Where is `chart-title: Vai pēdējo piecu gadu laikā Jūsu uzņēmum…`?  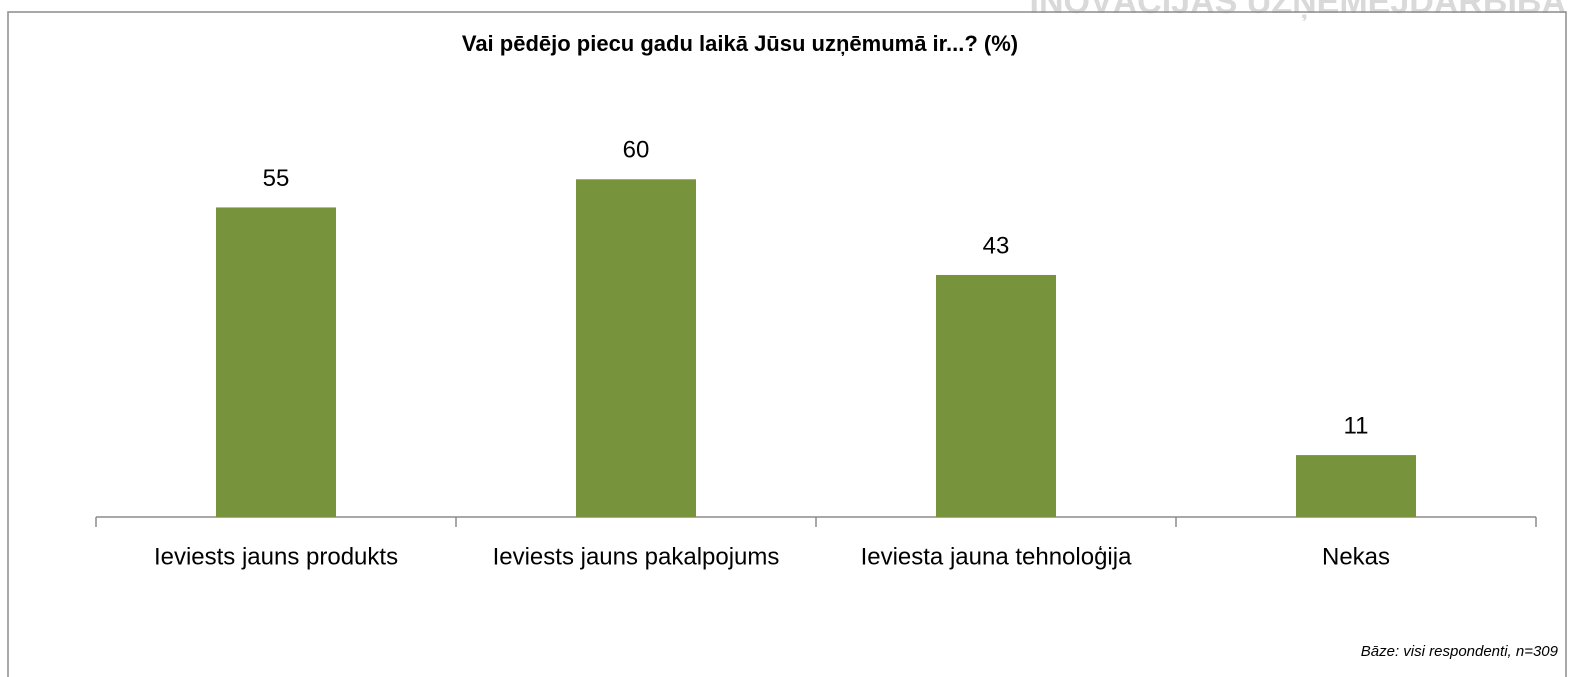
chart-title: Vai pēdējo piecu gadu laikā Jūsu uzņēmum… is located at coordinates (740, 43).